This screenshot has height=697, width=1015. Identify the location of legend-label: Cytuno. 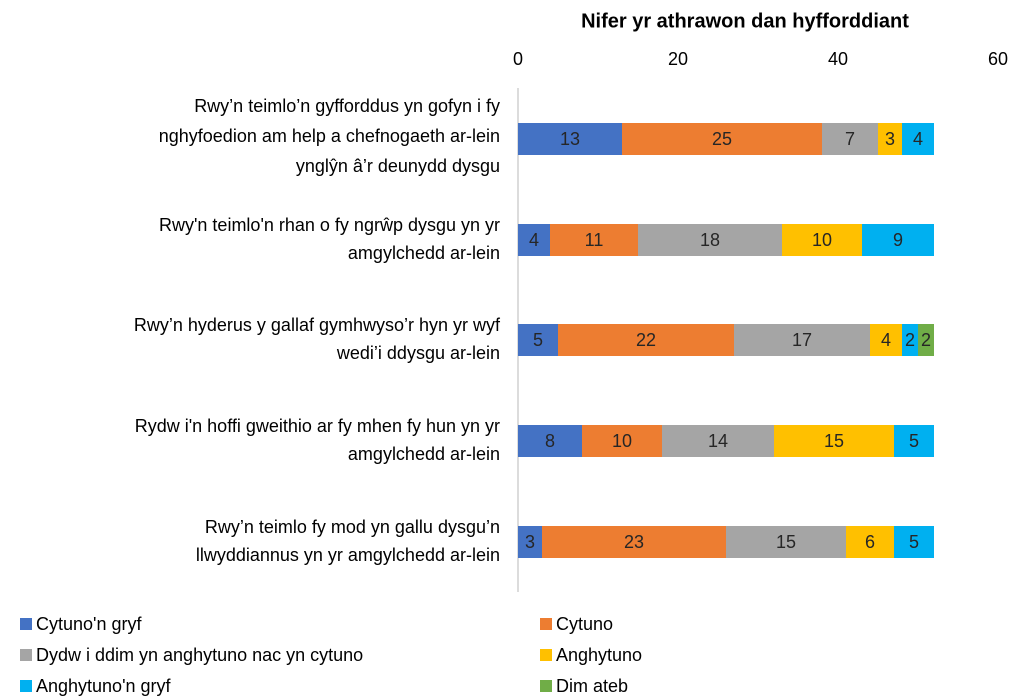
(584, 624).